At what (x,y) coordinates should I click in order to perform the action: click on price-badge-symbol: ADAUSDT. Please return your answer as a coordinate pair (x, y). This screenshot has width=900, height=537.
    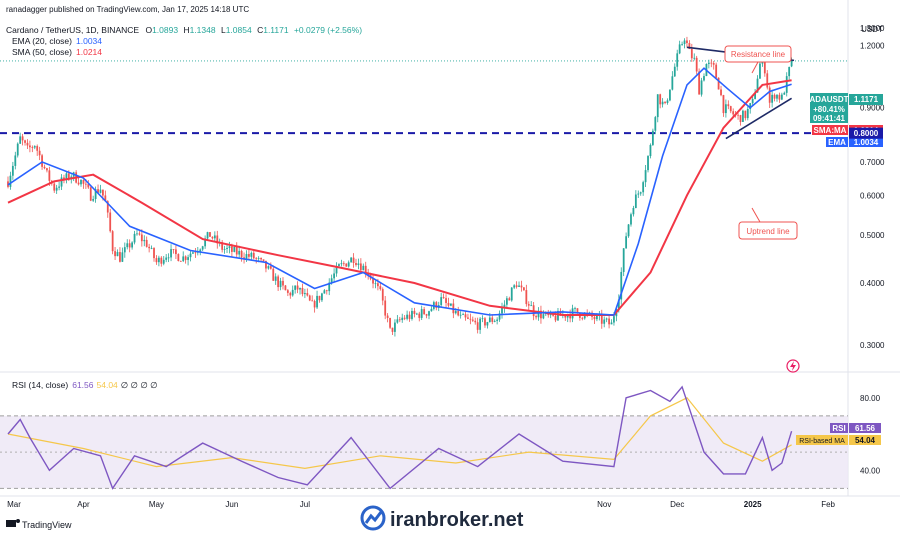
    Looking at the image, I should click on (828, 99).